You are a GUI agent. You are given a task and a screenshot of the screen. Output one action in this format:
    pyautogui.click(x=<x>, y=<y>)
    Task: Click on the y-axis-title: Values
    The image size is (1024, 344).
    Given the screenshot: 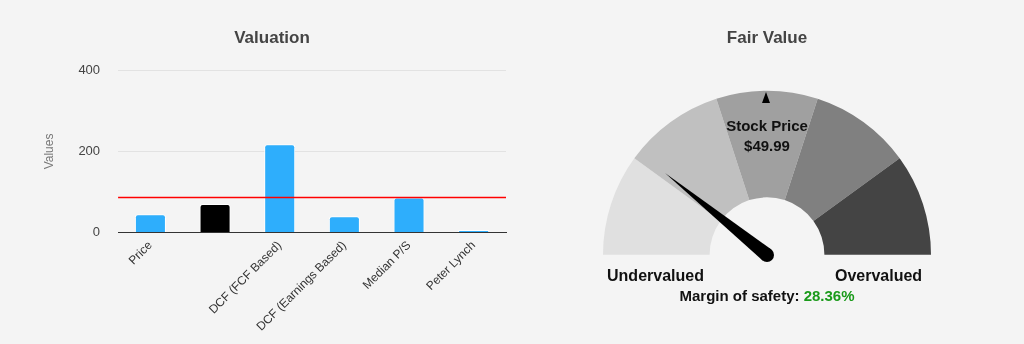 What is the action you would take?
    pyautogui.click(x=48, y=151)
    